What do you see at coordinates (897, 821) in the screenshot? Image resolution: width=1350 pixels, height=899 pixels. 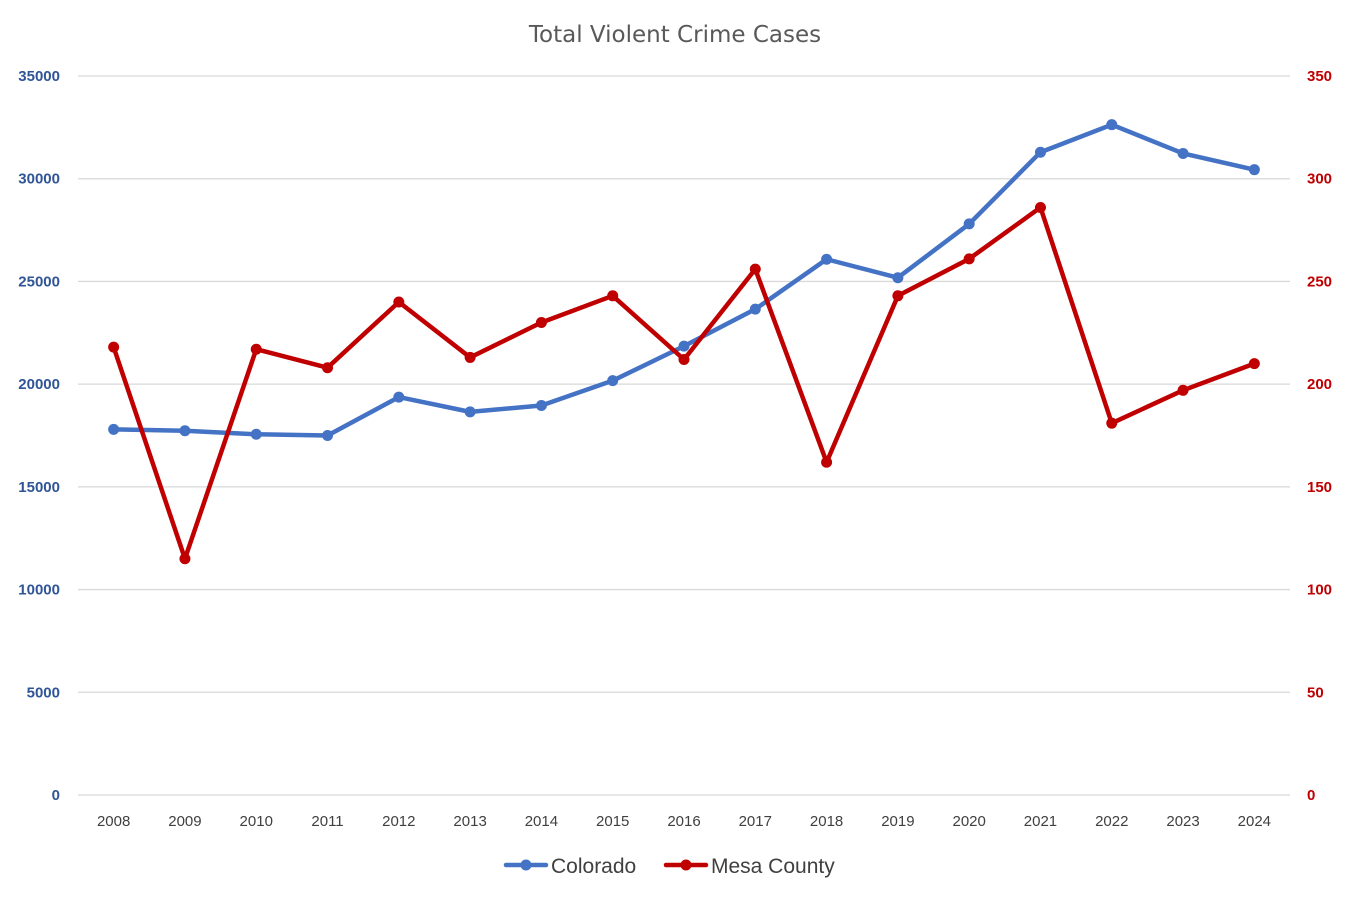 I see `x-axis-tick-label: 2019` at bounding box center [897, 821].